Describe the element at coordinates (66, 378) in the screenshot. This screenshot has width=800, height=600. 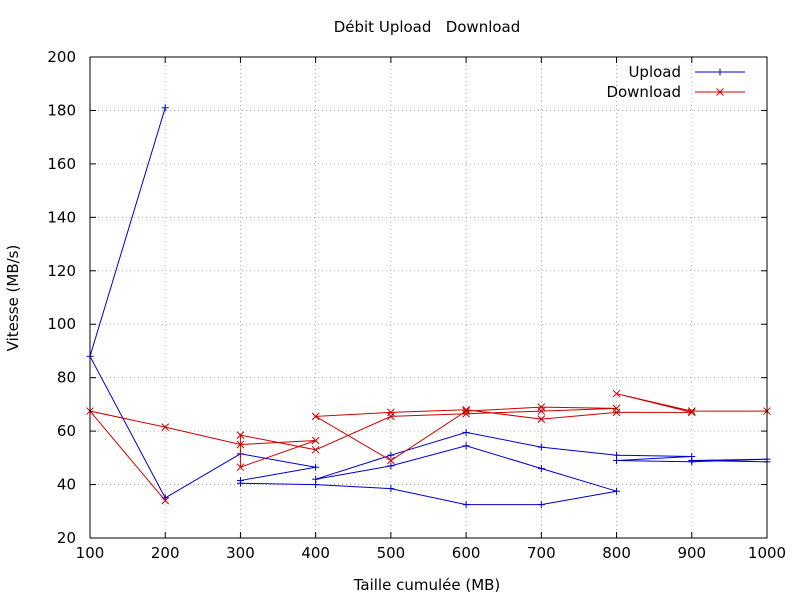
I see `y-tick-label: 80` at that location.